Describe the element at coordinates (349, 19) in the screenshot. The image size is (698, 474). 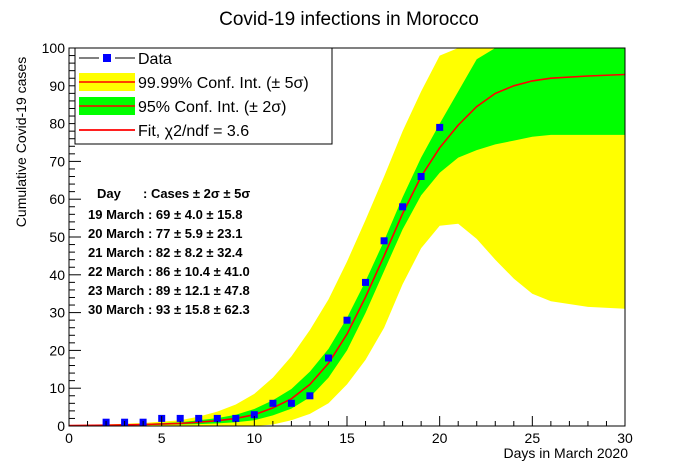
I see `chart-title: Covid-19 infections in Morocco` at that location.